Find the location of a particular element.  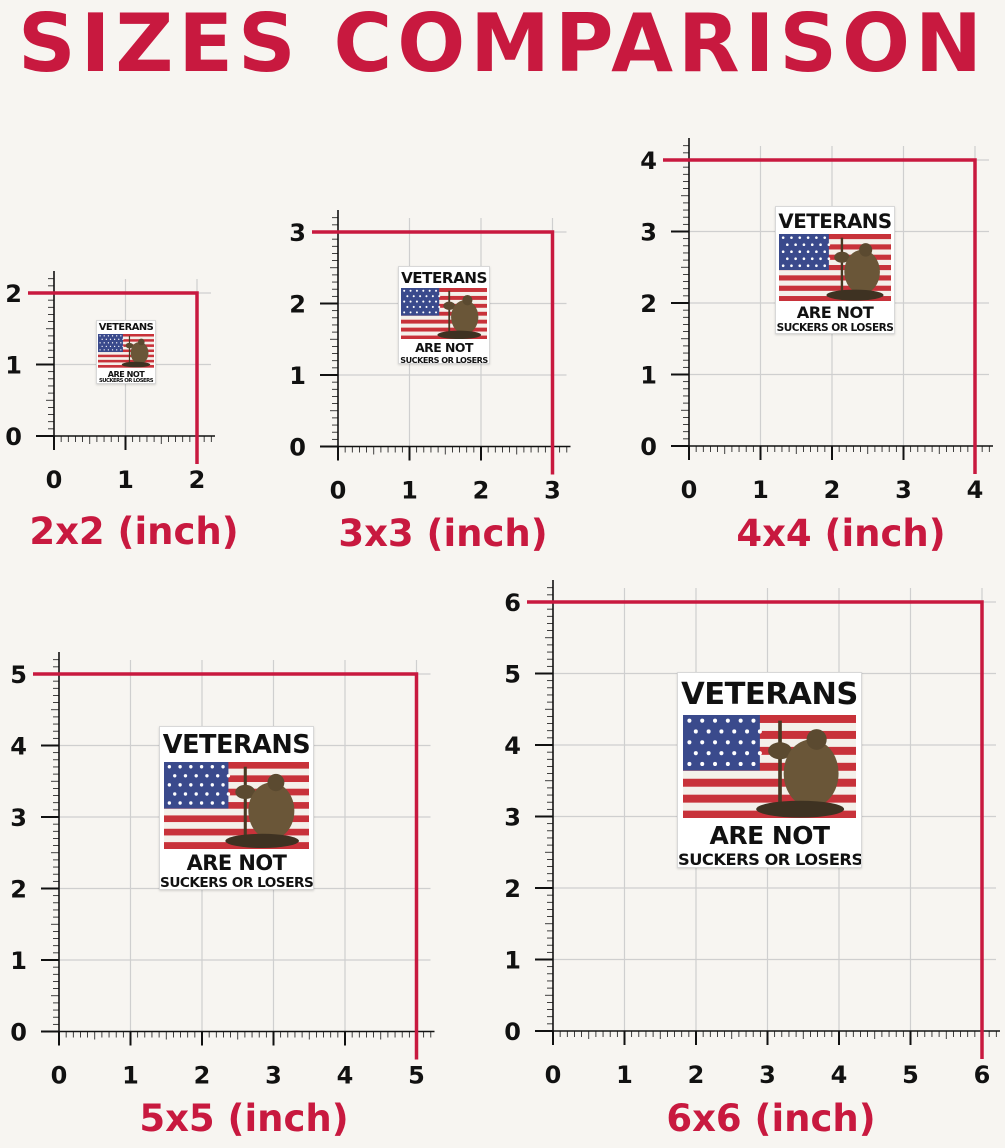

ruler-grid-4x4: 00 1 1 2 2 3 3 4 4 is located at coordinates (816, 321).